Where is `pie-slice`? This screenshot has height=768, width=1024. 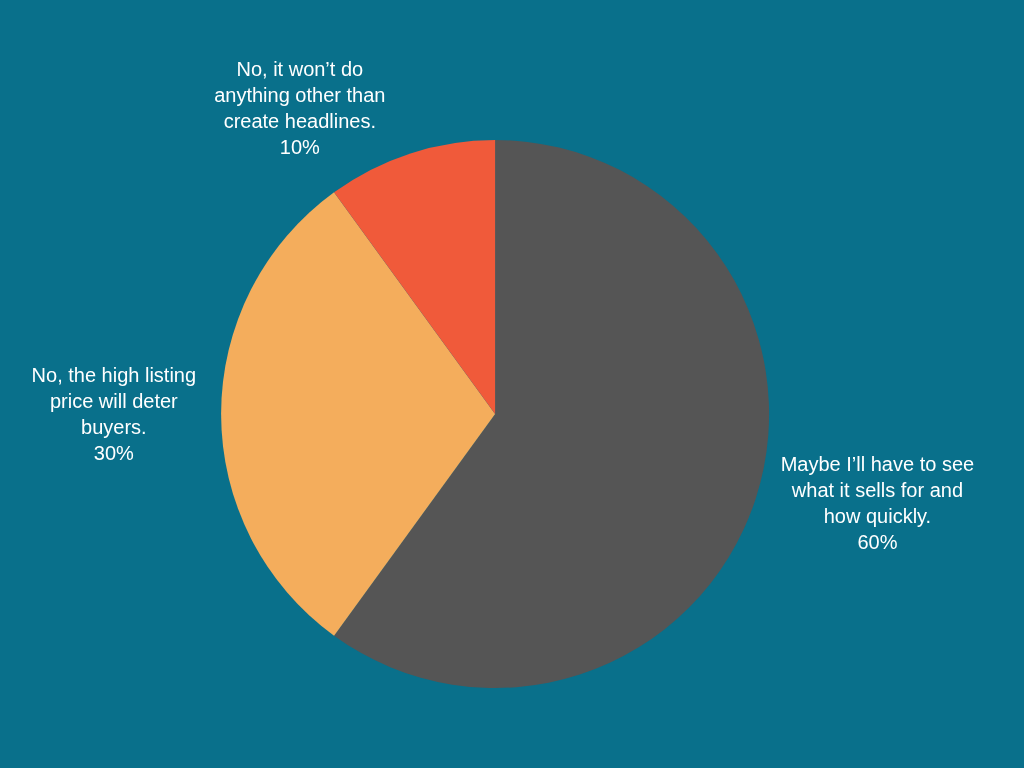 pie-slice is located at coordinates (415, 277).